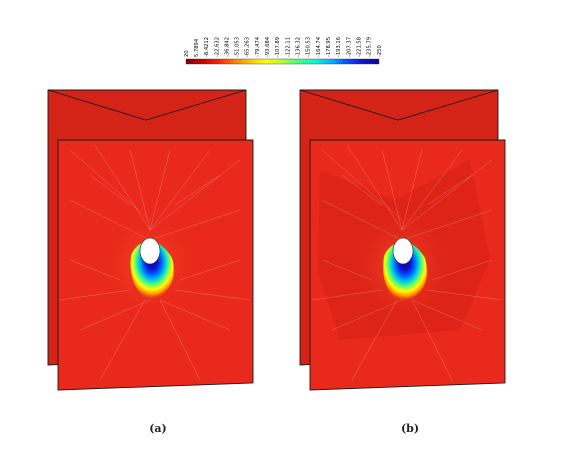  I want to click on colorbar-tick-label: -235.79, so click(370, 47).